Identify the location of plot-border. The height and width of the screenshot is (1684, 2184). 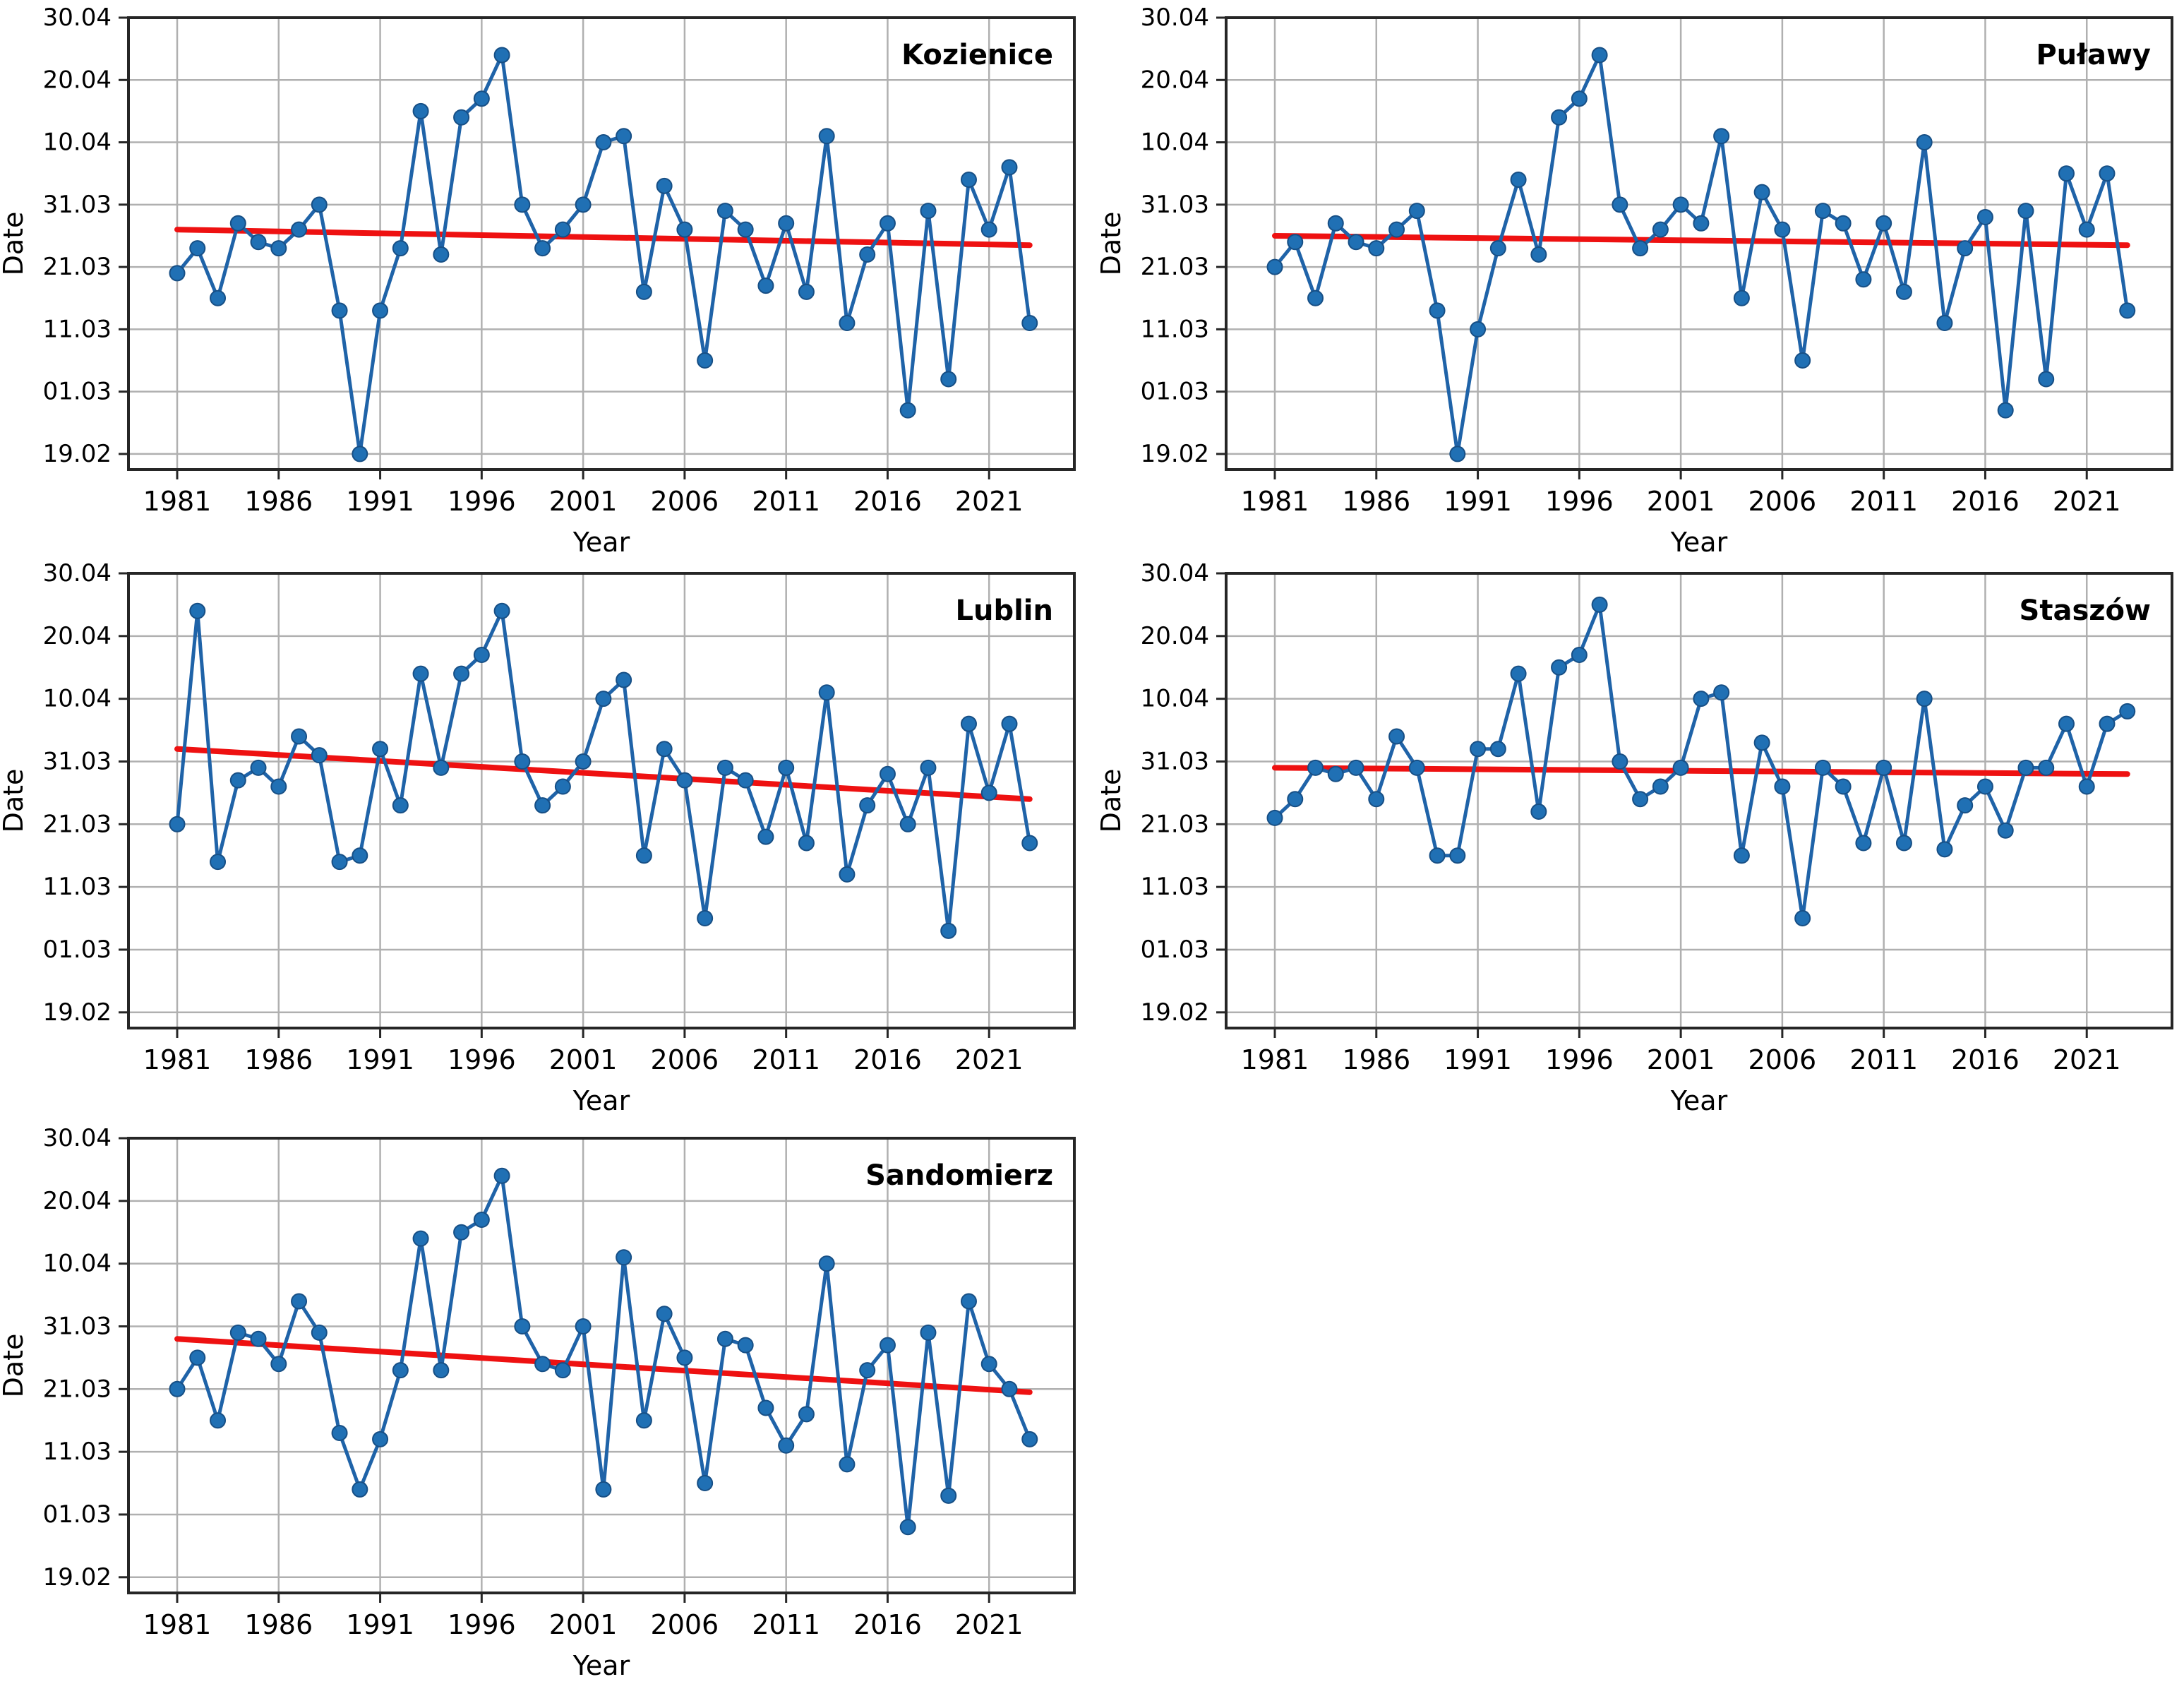
(601, 244).